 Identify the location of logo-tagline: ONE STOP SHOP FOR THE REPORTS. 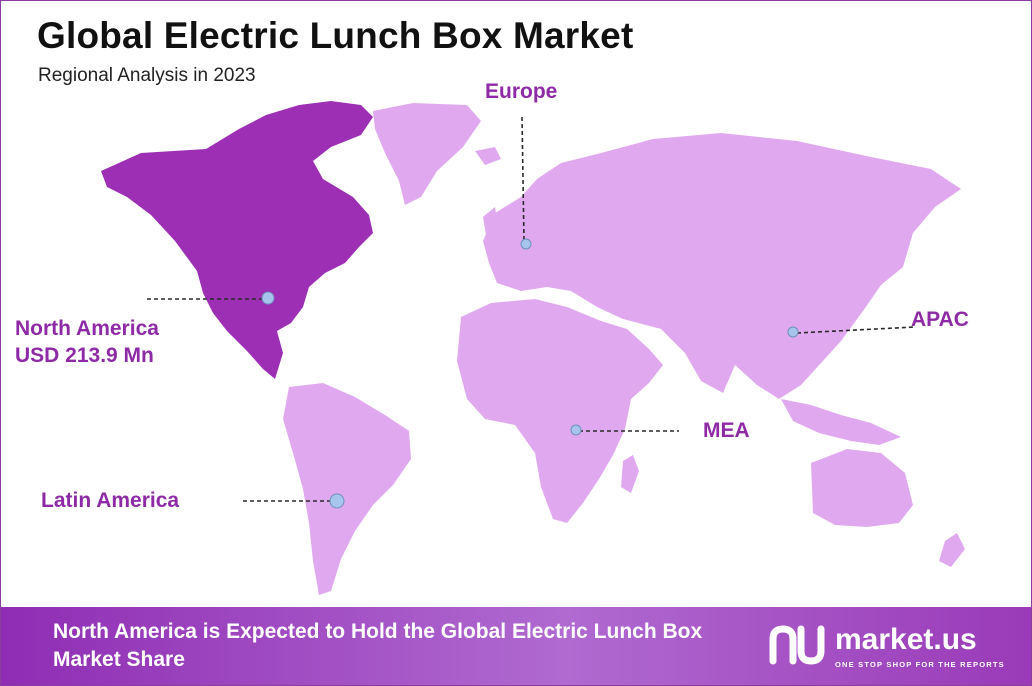
(920, 664).